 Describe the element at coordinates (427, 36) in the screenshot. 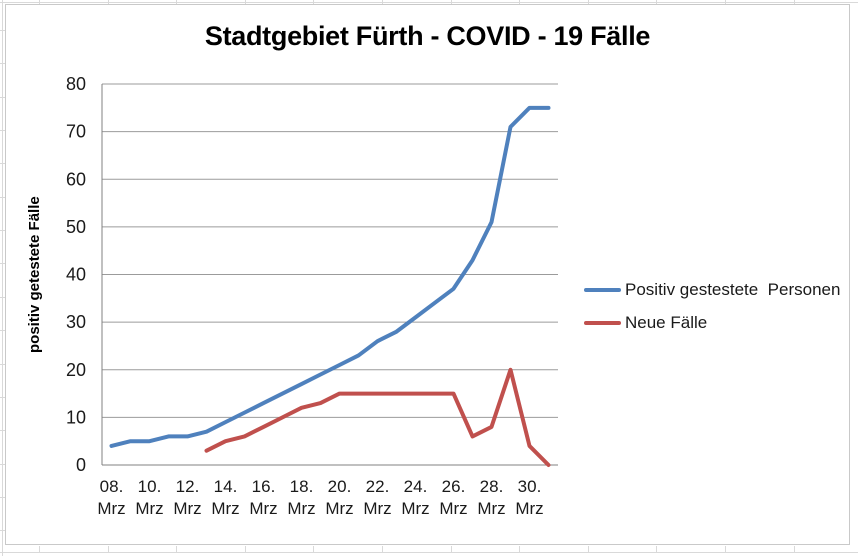

I see `chart-title: Stadtgebiet Fürth - COVID - 19 Fälle` at that location.